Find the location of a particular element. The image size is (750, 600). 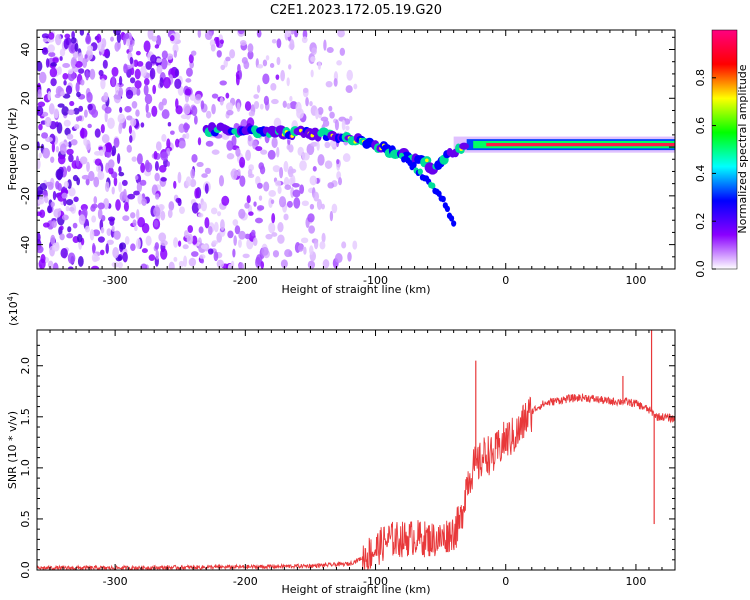

snr-scale-label: (x104) is located at coordinates (13, 309).